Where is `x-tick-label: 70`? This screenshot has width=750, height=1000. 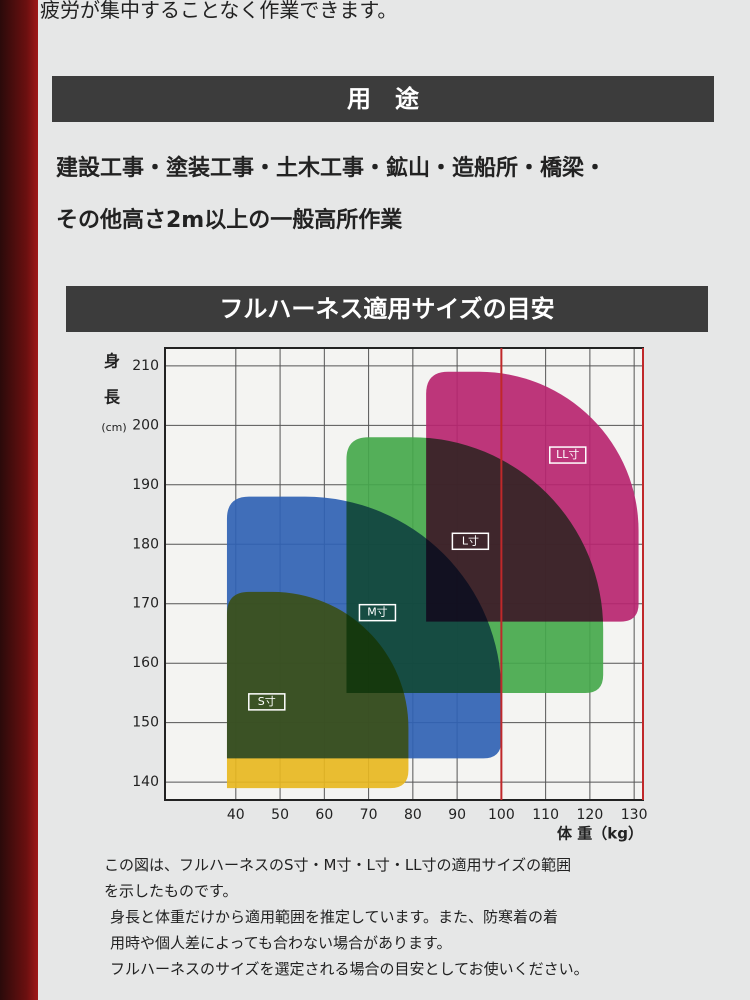 x-tick-label: 70 is located at coordinates (369, 815).